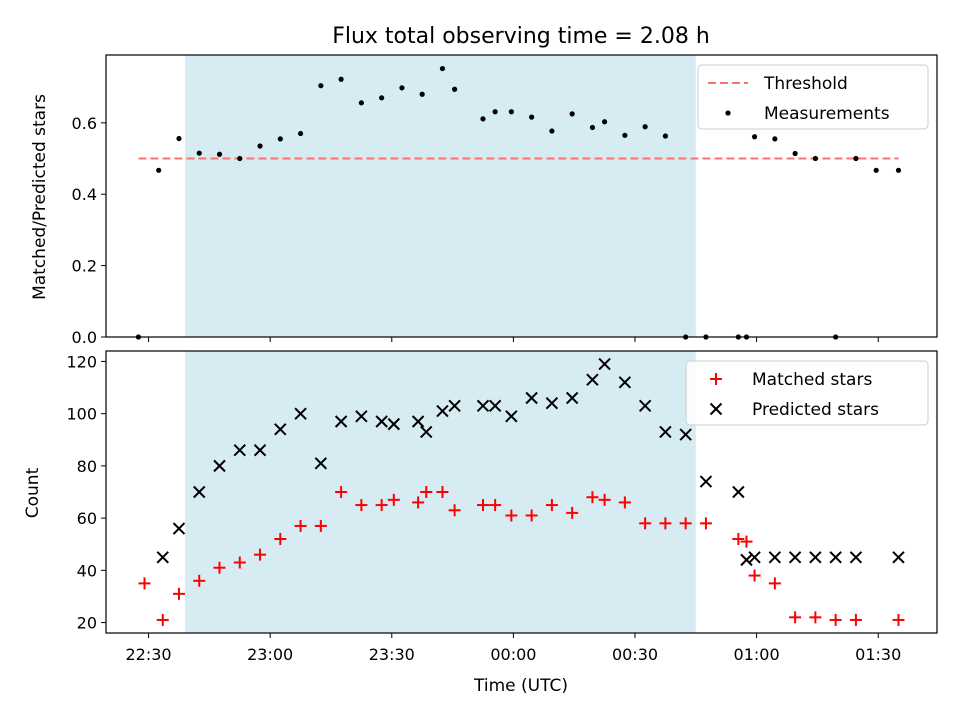 This screenshot has height=720, width=960. What do you see at coordinates (812, 380) in the screenshot?
I see `legend-label: Matched stars` at bounding box center [812, 380].